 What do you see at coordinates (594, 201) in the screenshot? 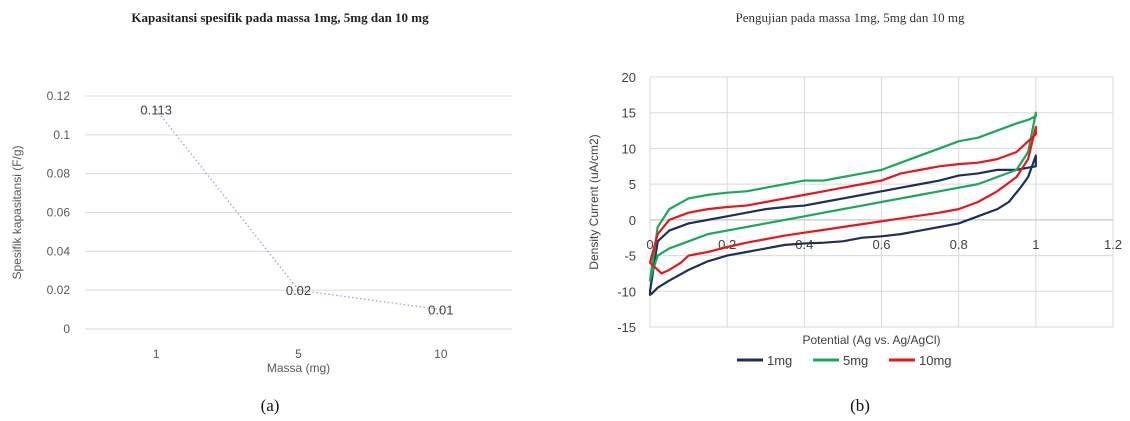
I see `chart-b-y-axis-label: Density Current (uA/cm2)` at bounding box center [594, 201].